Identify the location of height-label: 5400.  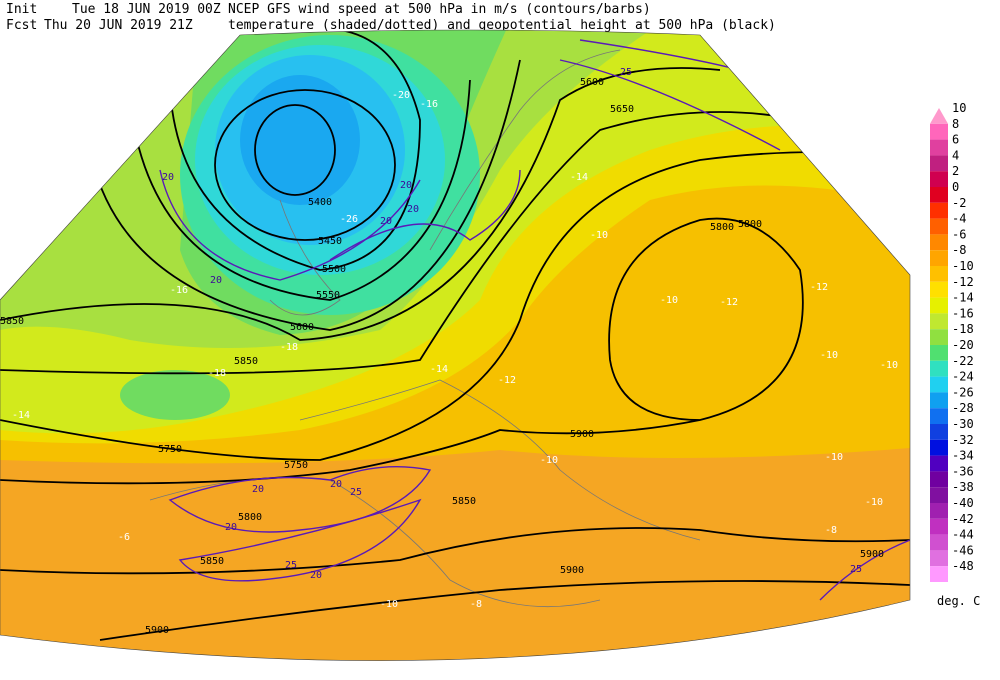
(320, 202).